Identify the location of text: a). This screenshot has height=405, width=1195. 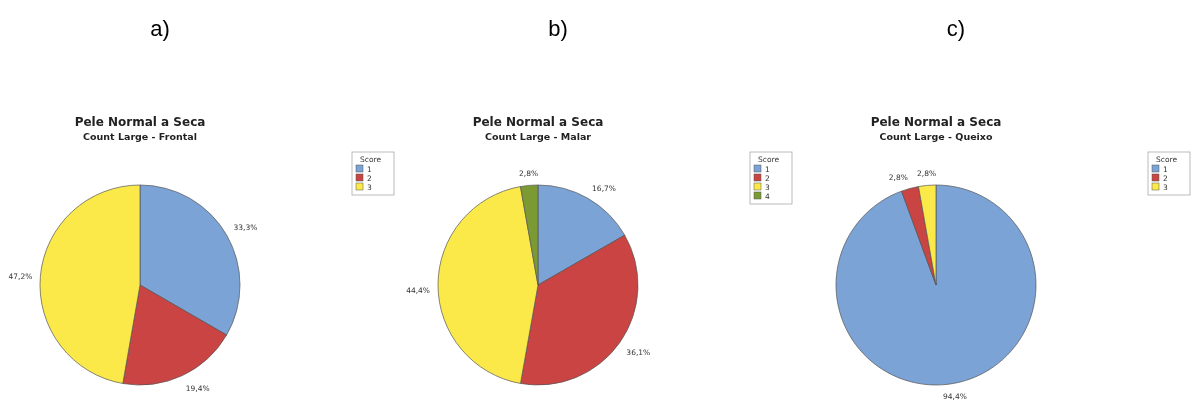
(160, 28).